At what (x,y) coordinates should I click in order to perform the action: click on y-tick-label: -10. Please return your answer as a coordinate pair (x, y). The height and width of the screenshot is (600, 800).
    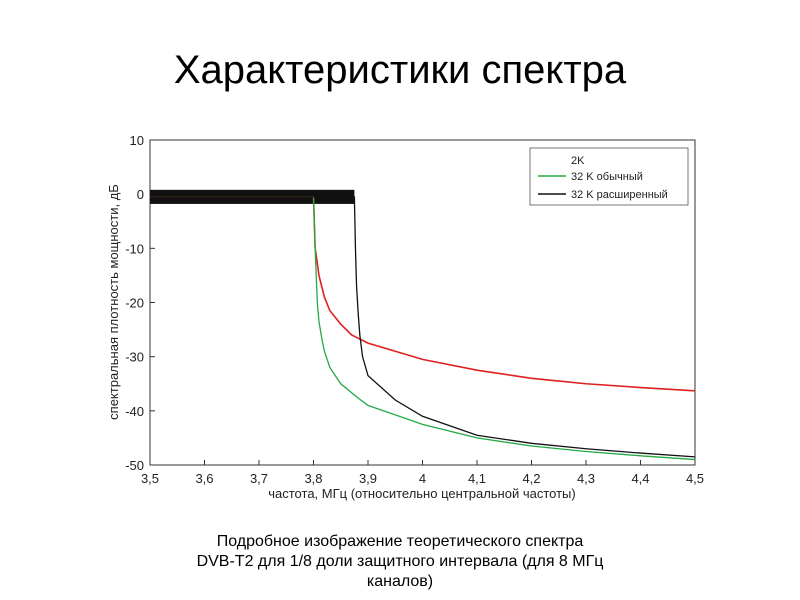
    Looking at the image, I should click on (134, 248).